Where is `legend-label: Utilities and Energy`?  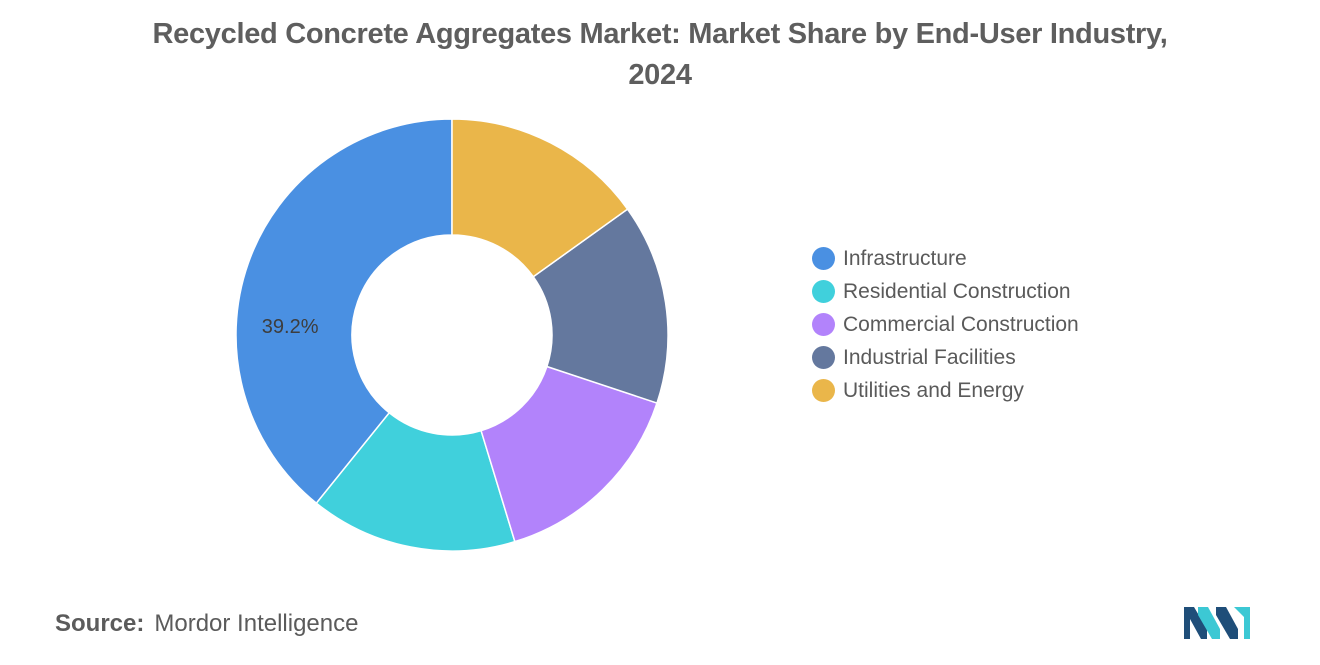 legend-label: Utilities and Energy is located at coordinates (933, 390).